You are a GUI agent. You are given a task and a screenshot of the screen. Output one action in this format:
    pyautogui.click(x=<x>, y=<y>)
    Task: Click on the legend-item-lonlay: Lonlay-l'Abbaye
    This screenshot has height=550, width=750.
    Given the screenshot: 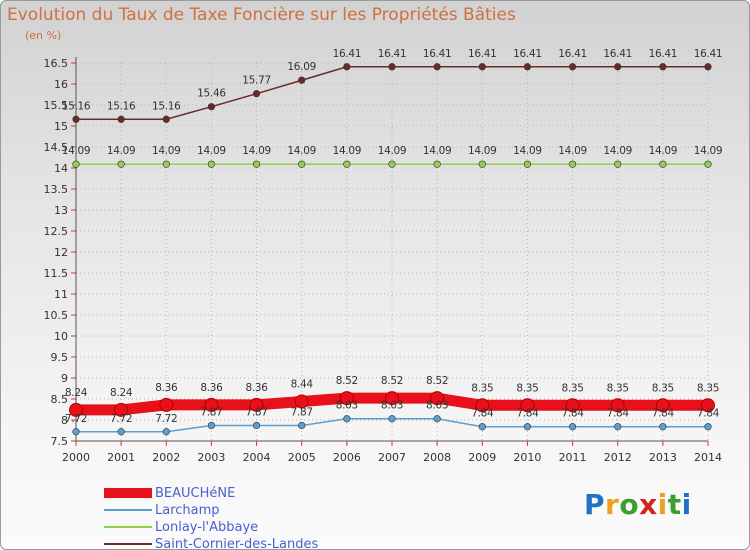 What is the action you would take?
    pyautogui.click(x=244, y=527)
    